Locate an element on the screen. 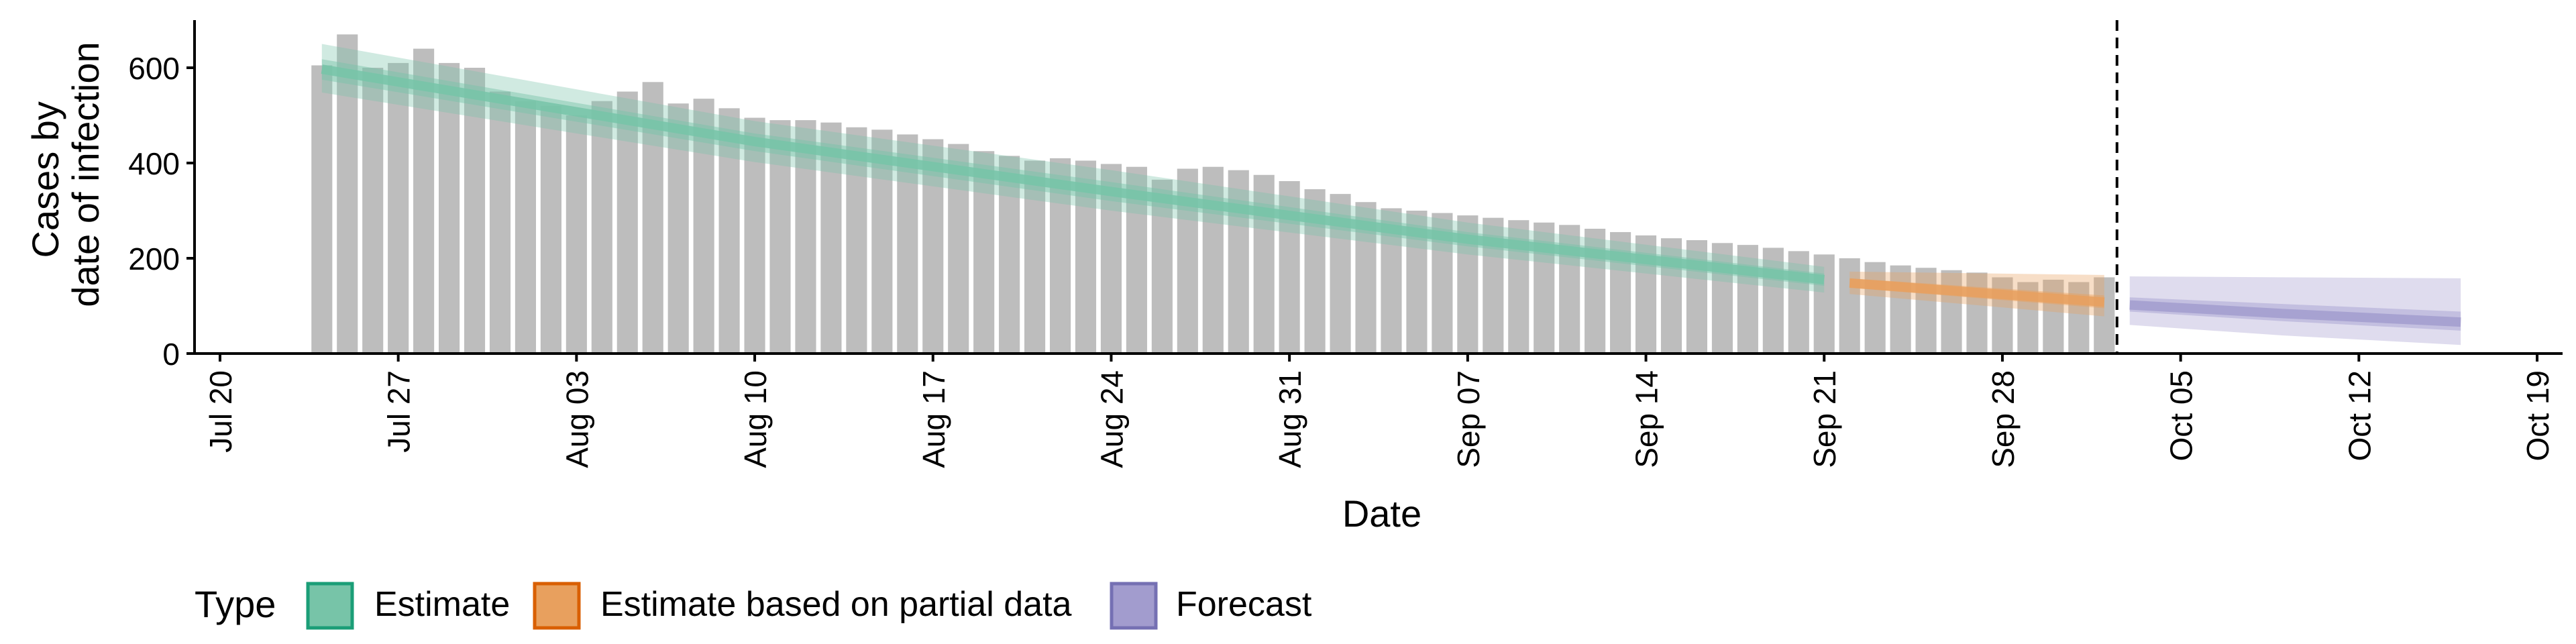 Image resolution: width=2576 pixels, height=644 pixels. legend-title: Type is located at coordinates (235, 604).